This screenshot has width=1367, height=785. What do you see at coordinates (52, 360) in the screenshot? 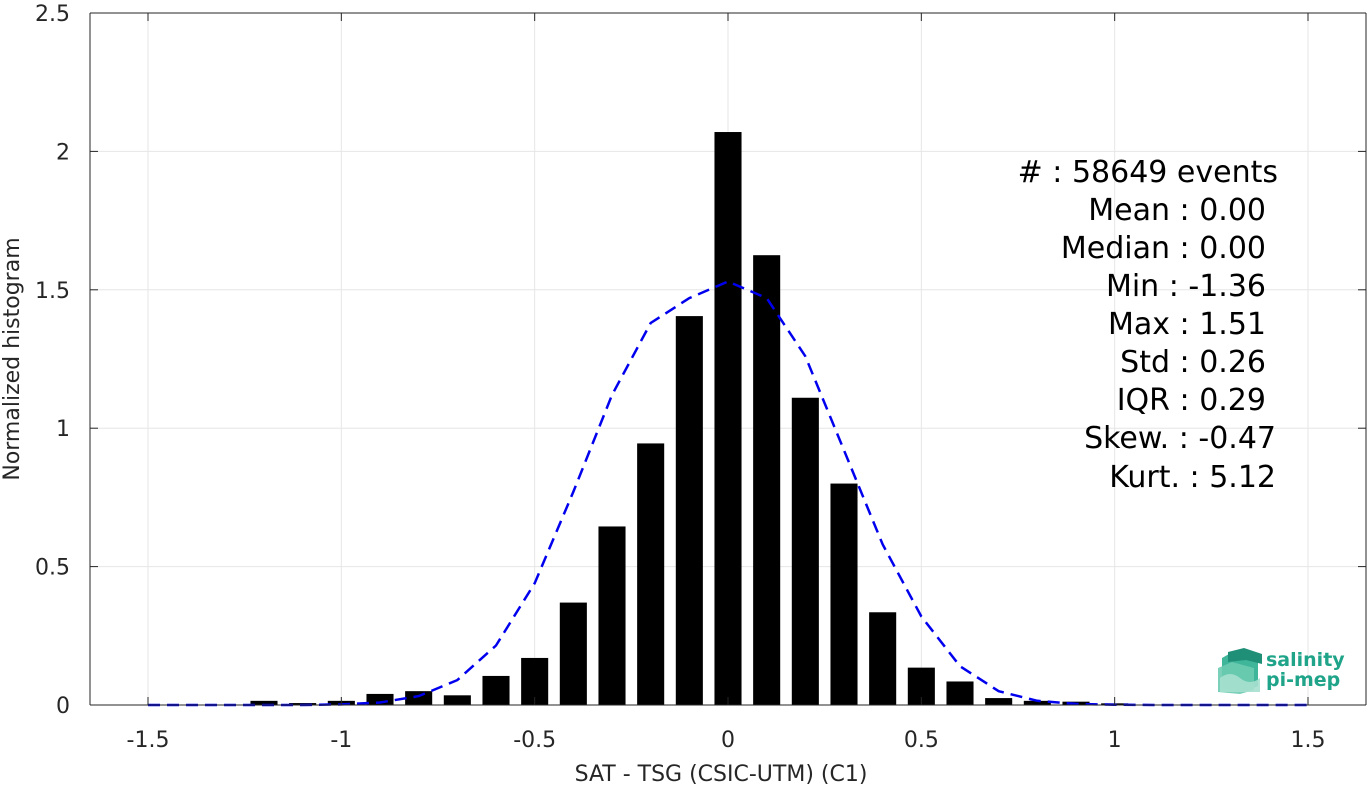
I see `y-tick-labels: 0 0.5 1 1.5 2 2.5` at bounding box center [52, 360].